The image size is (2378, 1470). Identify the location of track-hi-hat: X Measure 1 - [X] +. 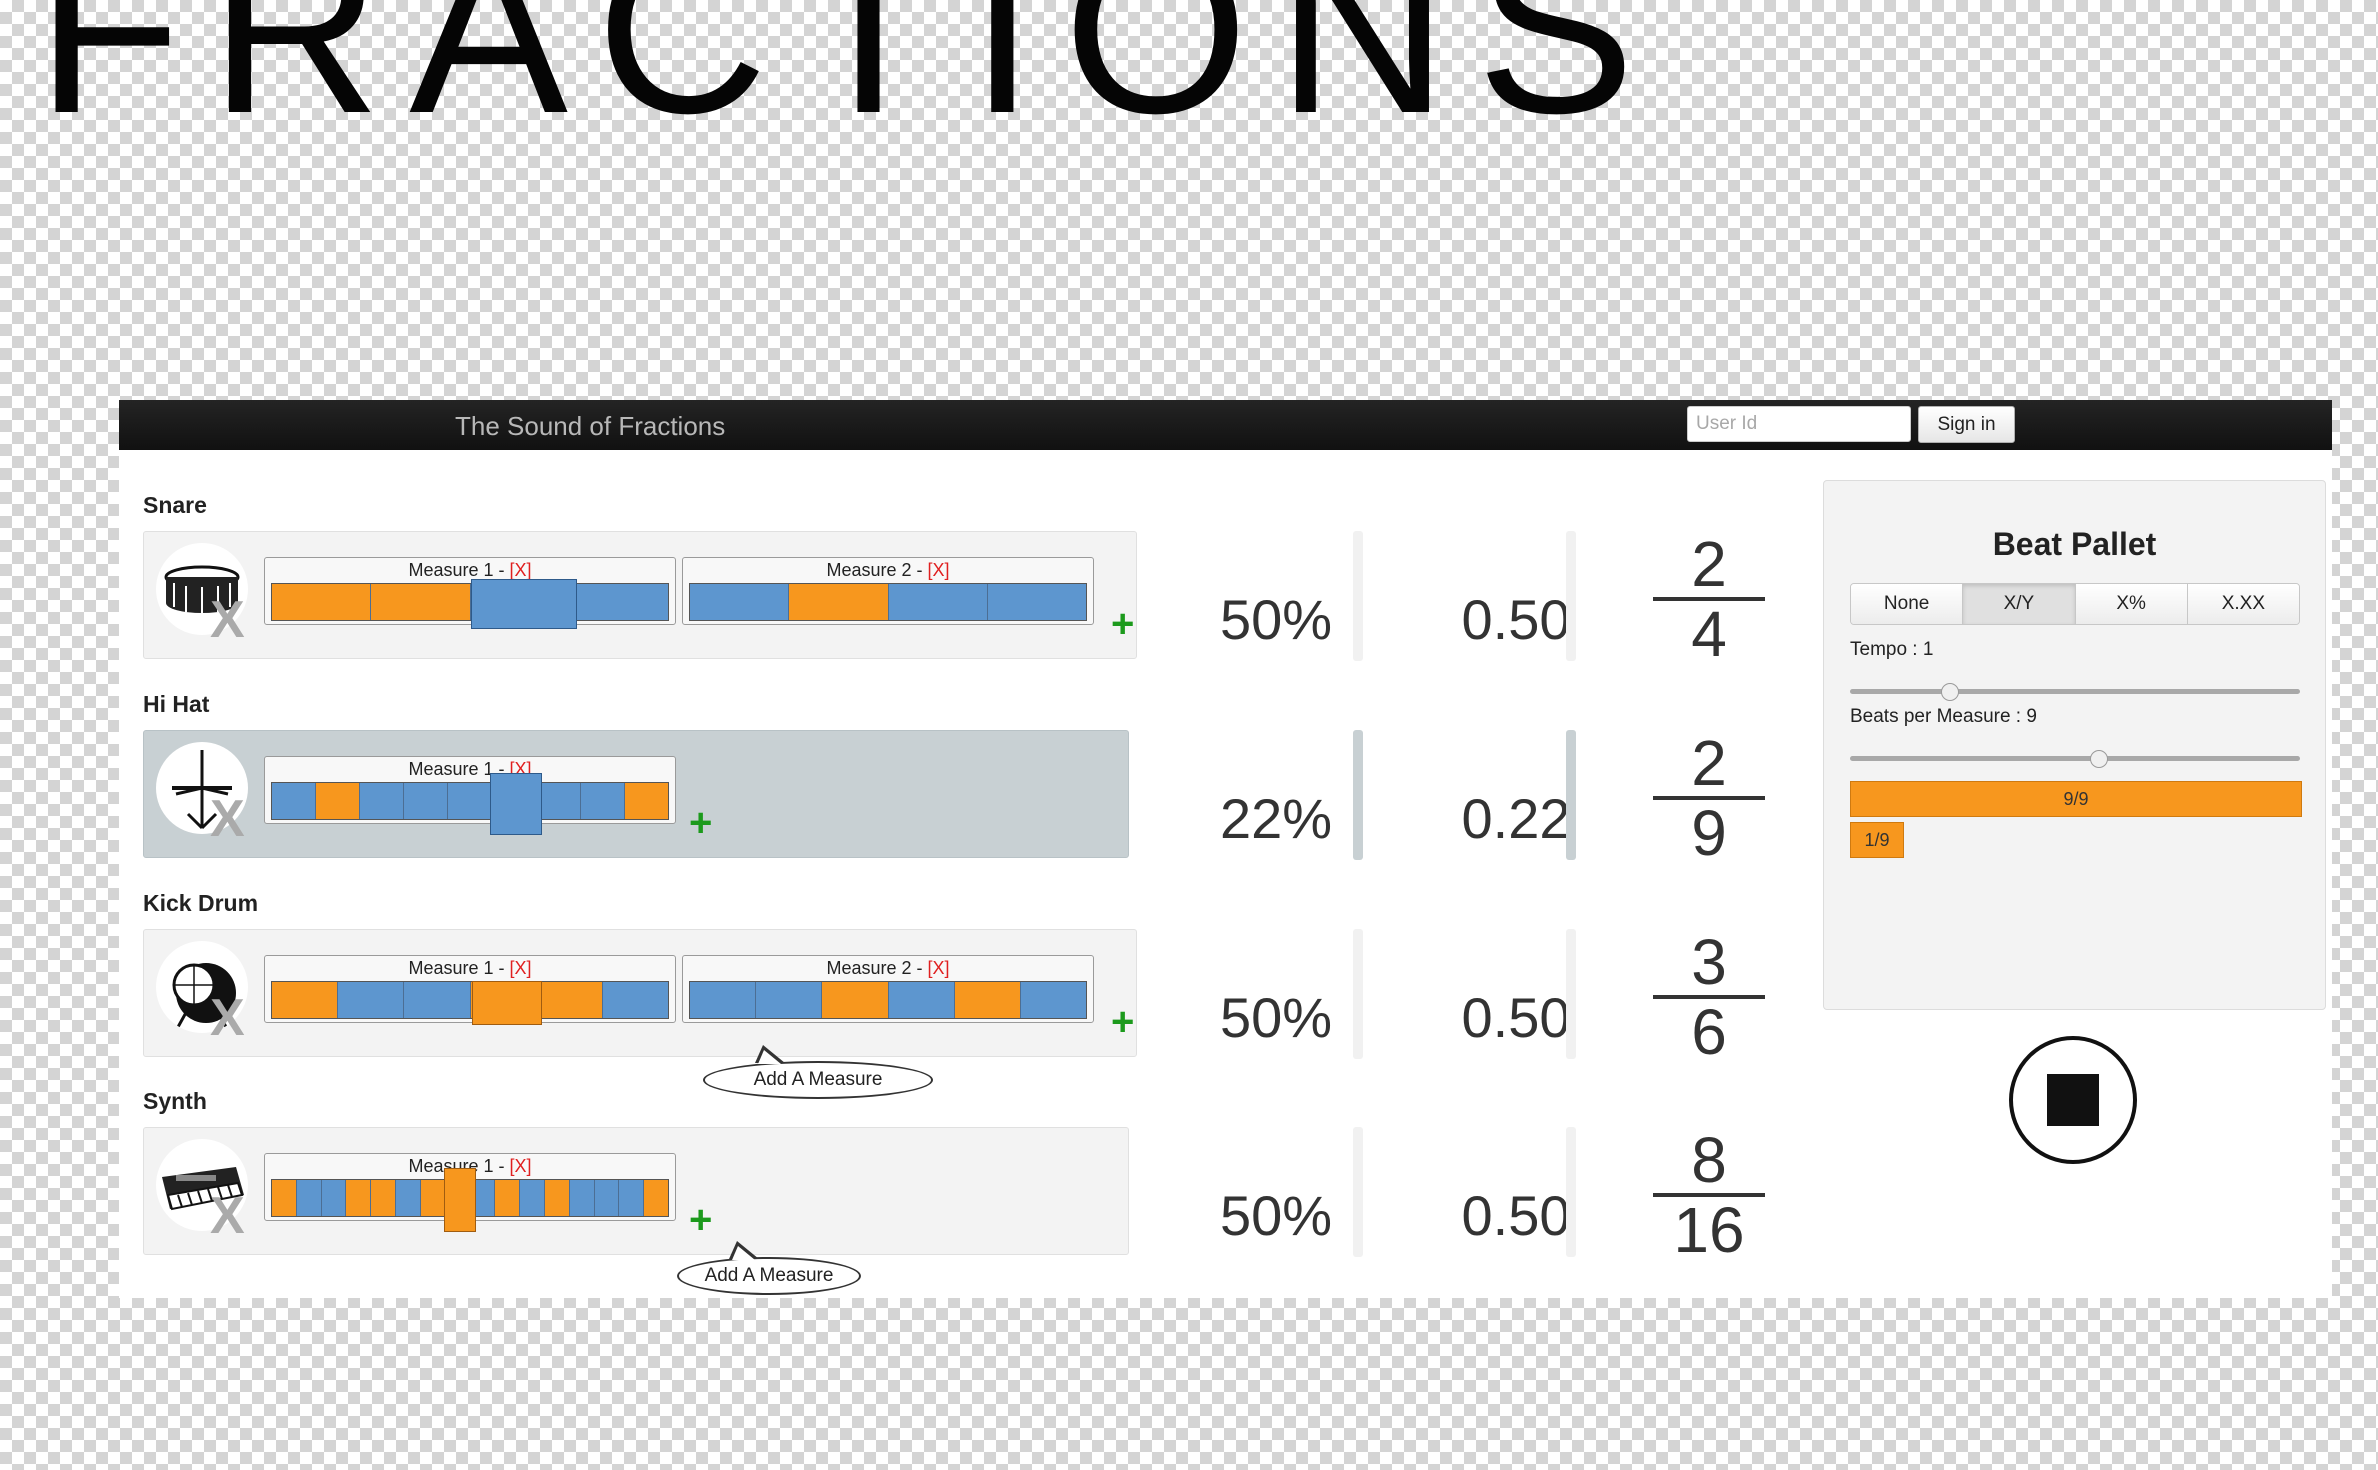
(636, 794).